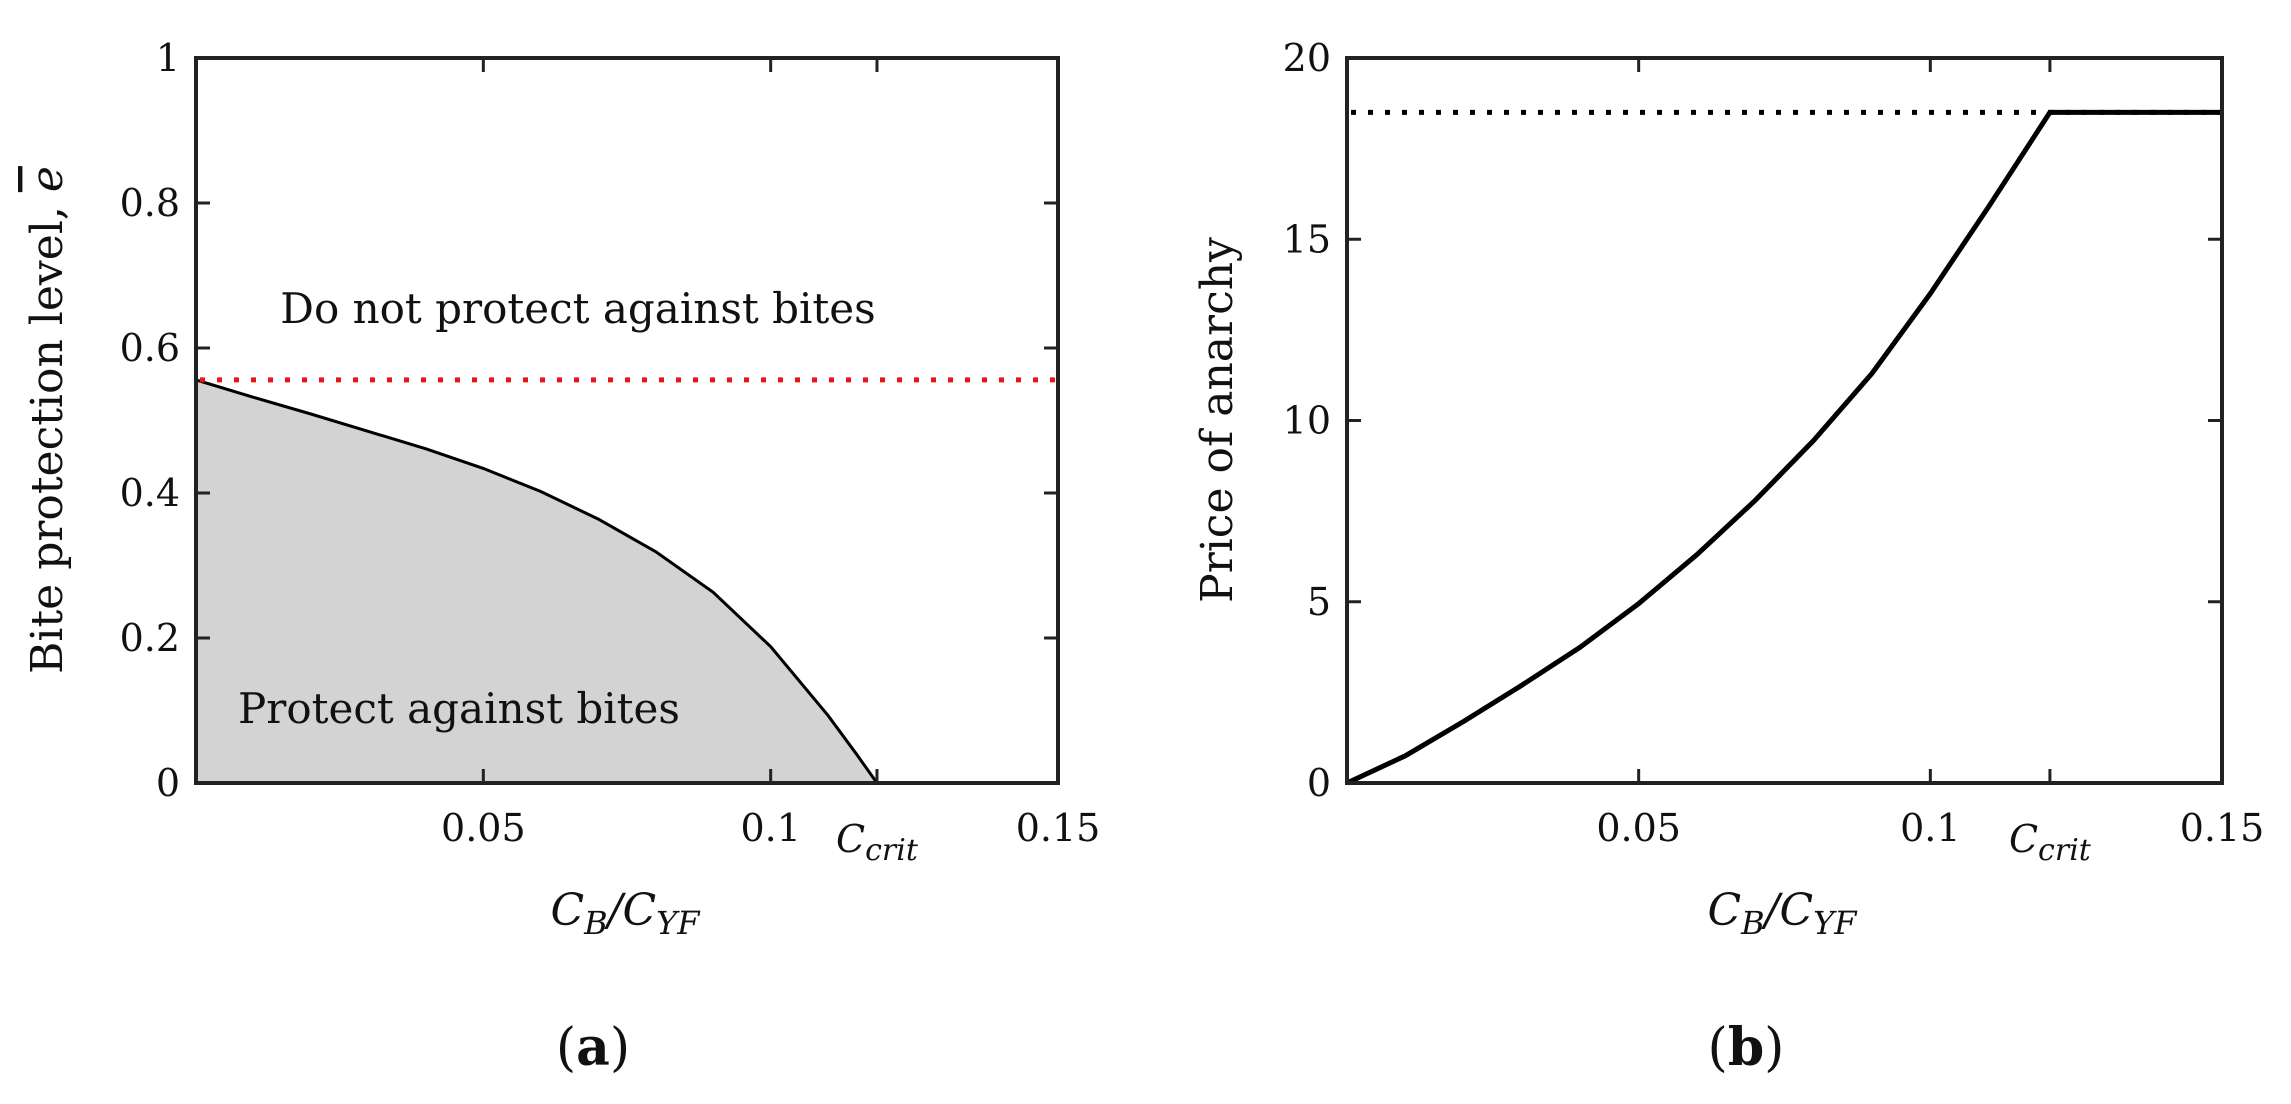 The width and height of the screenshot is (2291, 1104). I want to click on y-tick-label-3: 0.6, so click(150, 348).